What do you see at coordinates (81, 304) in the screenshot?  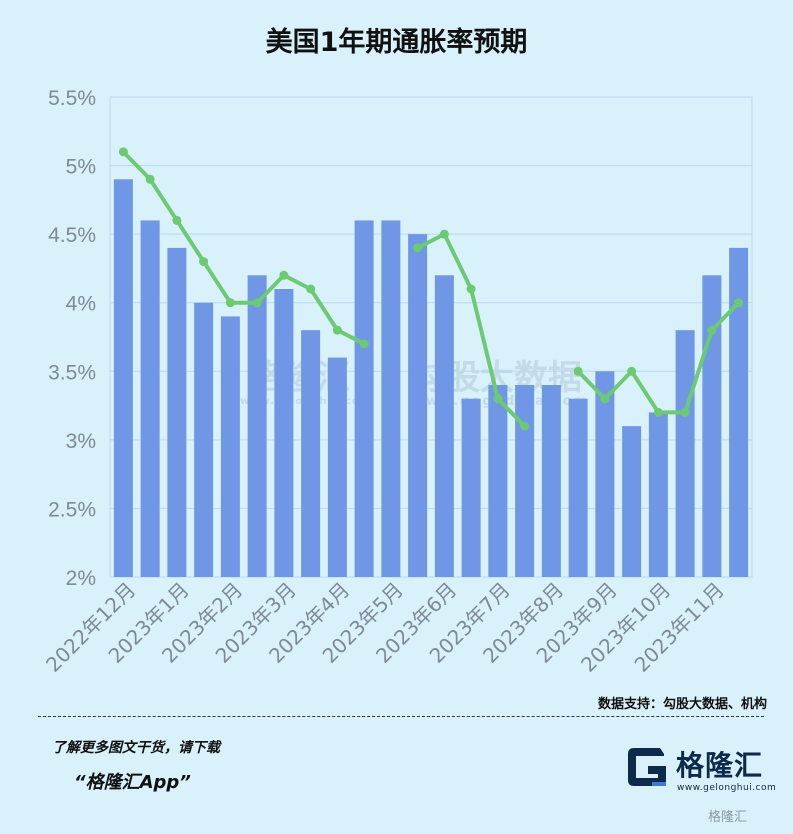 I see `y-tick-label: 4%` at bounding box center [81, 304].